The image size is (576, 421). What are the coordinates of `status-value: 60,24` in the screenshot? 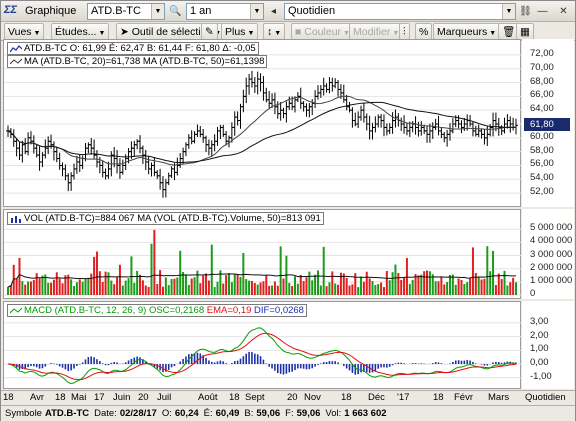 It's located at (186, 413).